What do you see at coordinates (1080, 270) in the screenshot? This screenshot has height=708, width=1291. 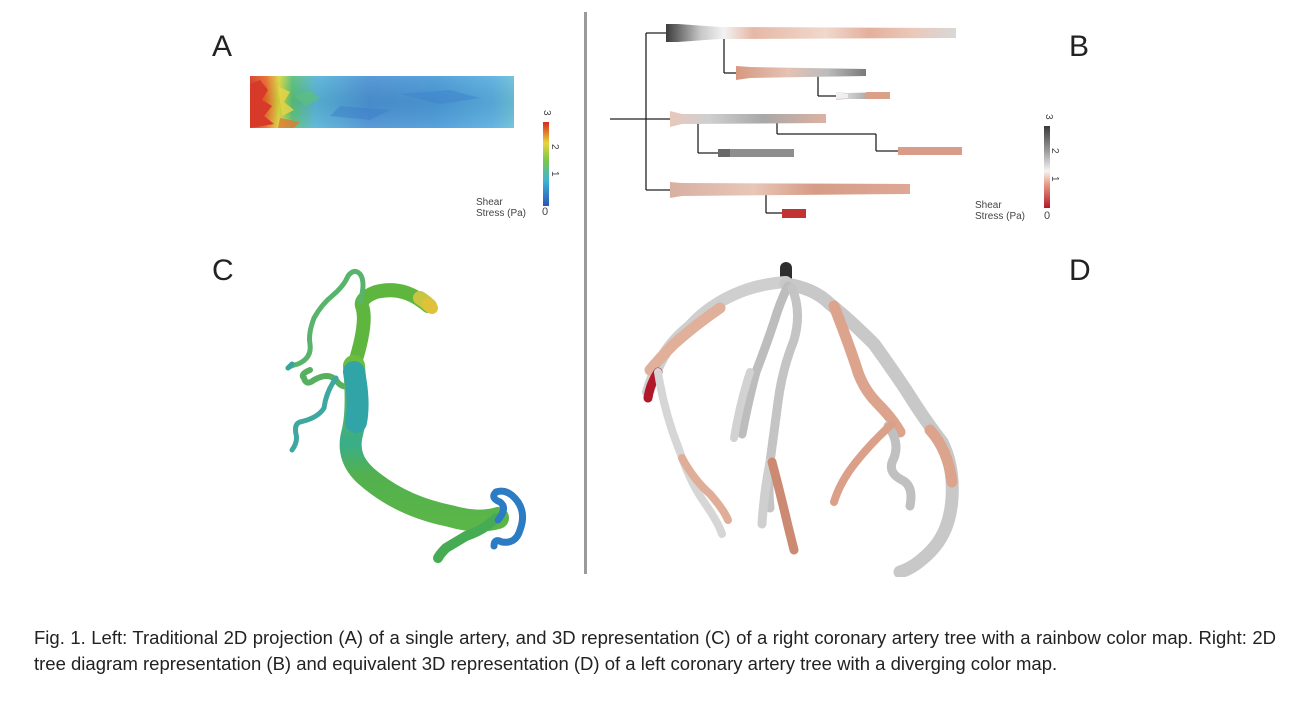 I see `panel-label-d: D` at bounding box center [1080, 270].